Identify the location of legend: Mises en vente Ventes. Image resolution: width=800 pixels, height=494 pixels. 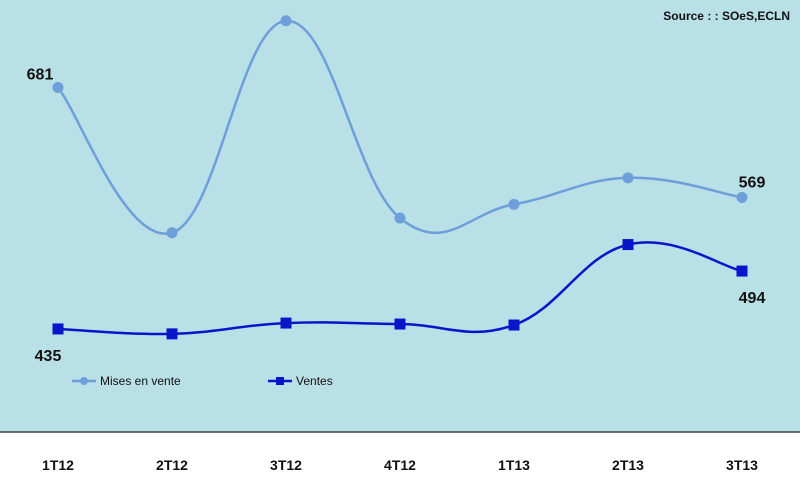
(202, 381).